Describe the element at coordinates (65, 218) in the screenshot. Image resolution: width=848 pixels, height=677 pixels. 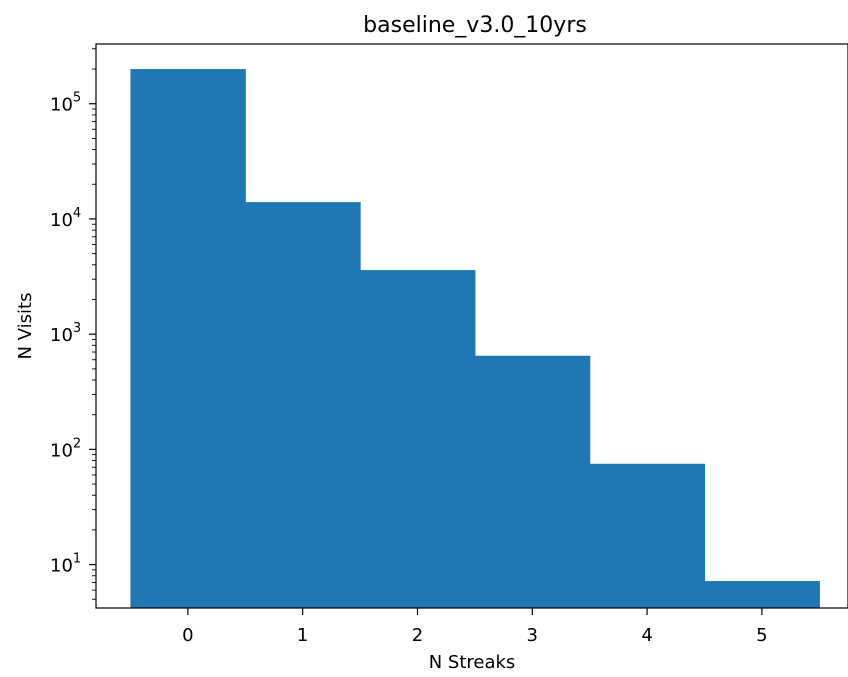
I see `y-tick-label: 10⁴` at that location.